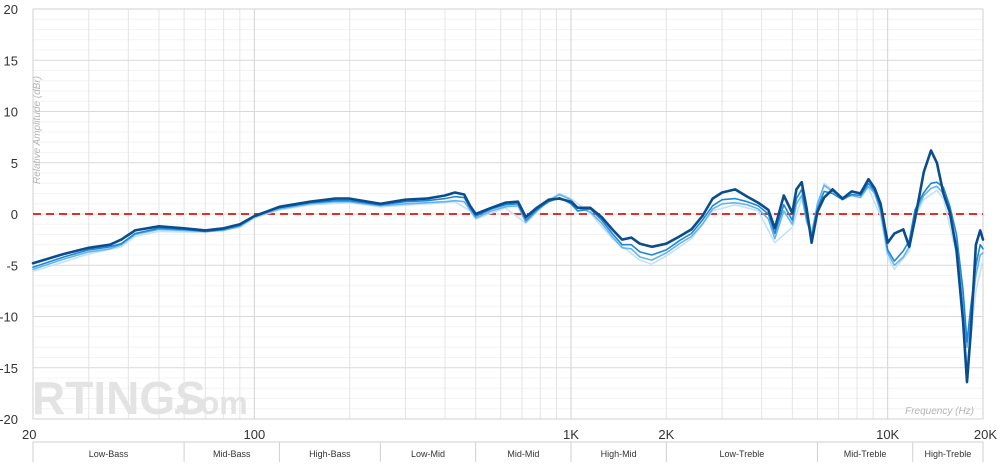  What do you see at coordinates (619, 454) in the screenshot?
I see `band-label: High-Mid` at bounding box center [619, 454].